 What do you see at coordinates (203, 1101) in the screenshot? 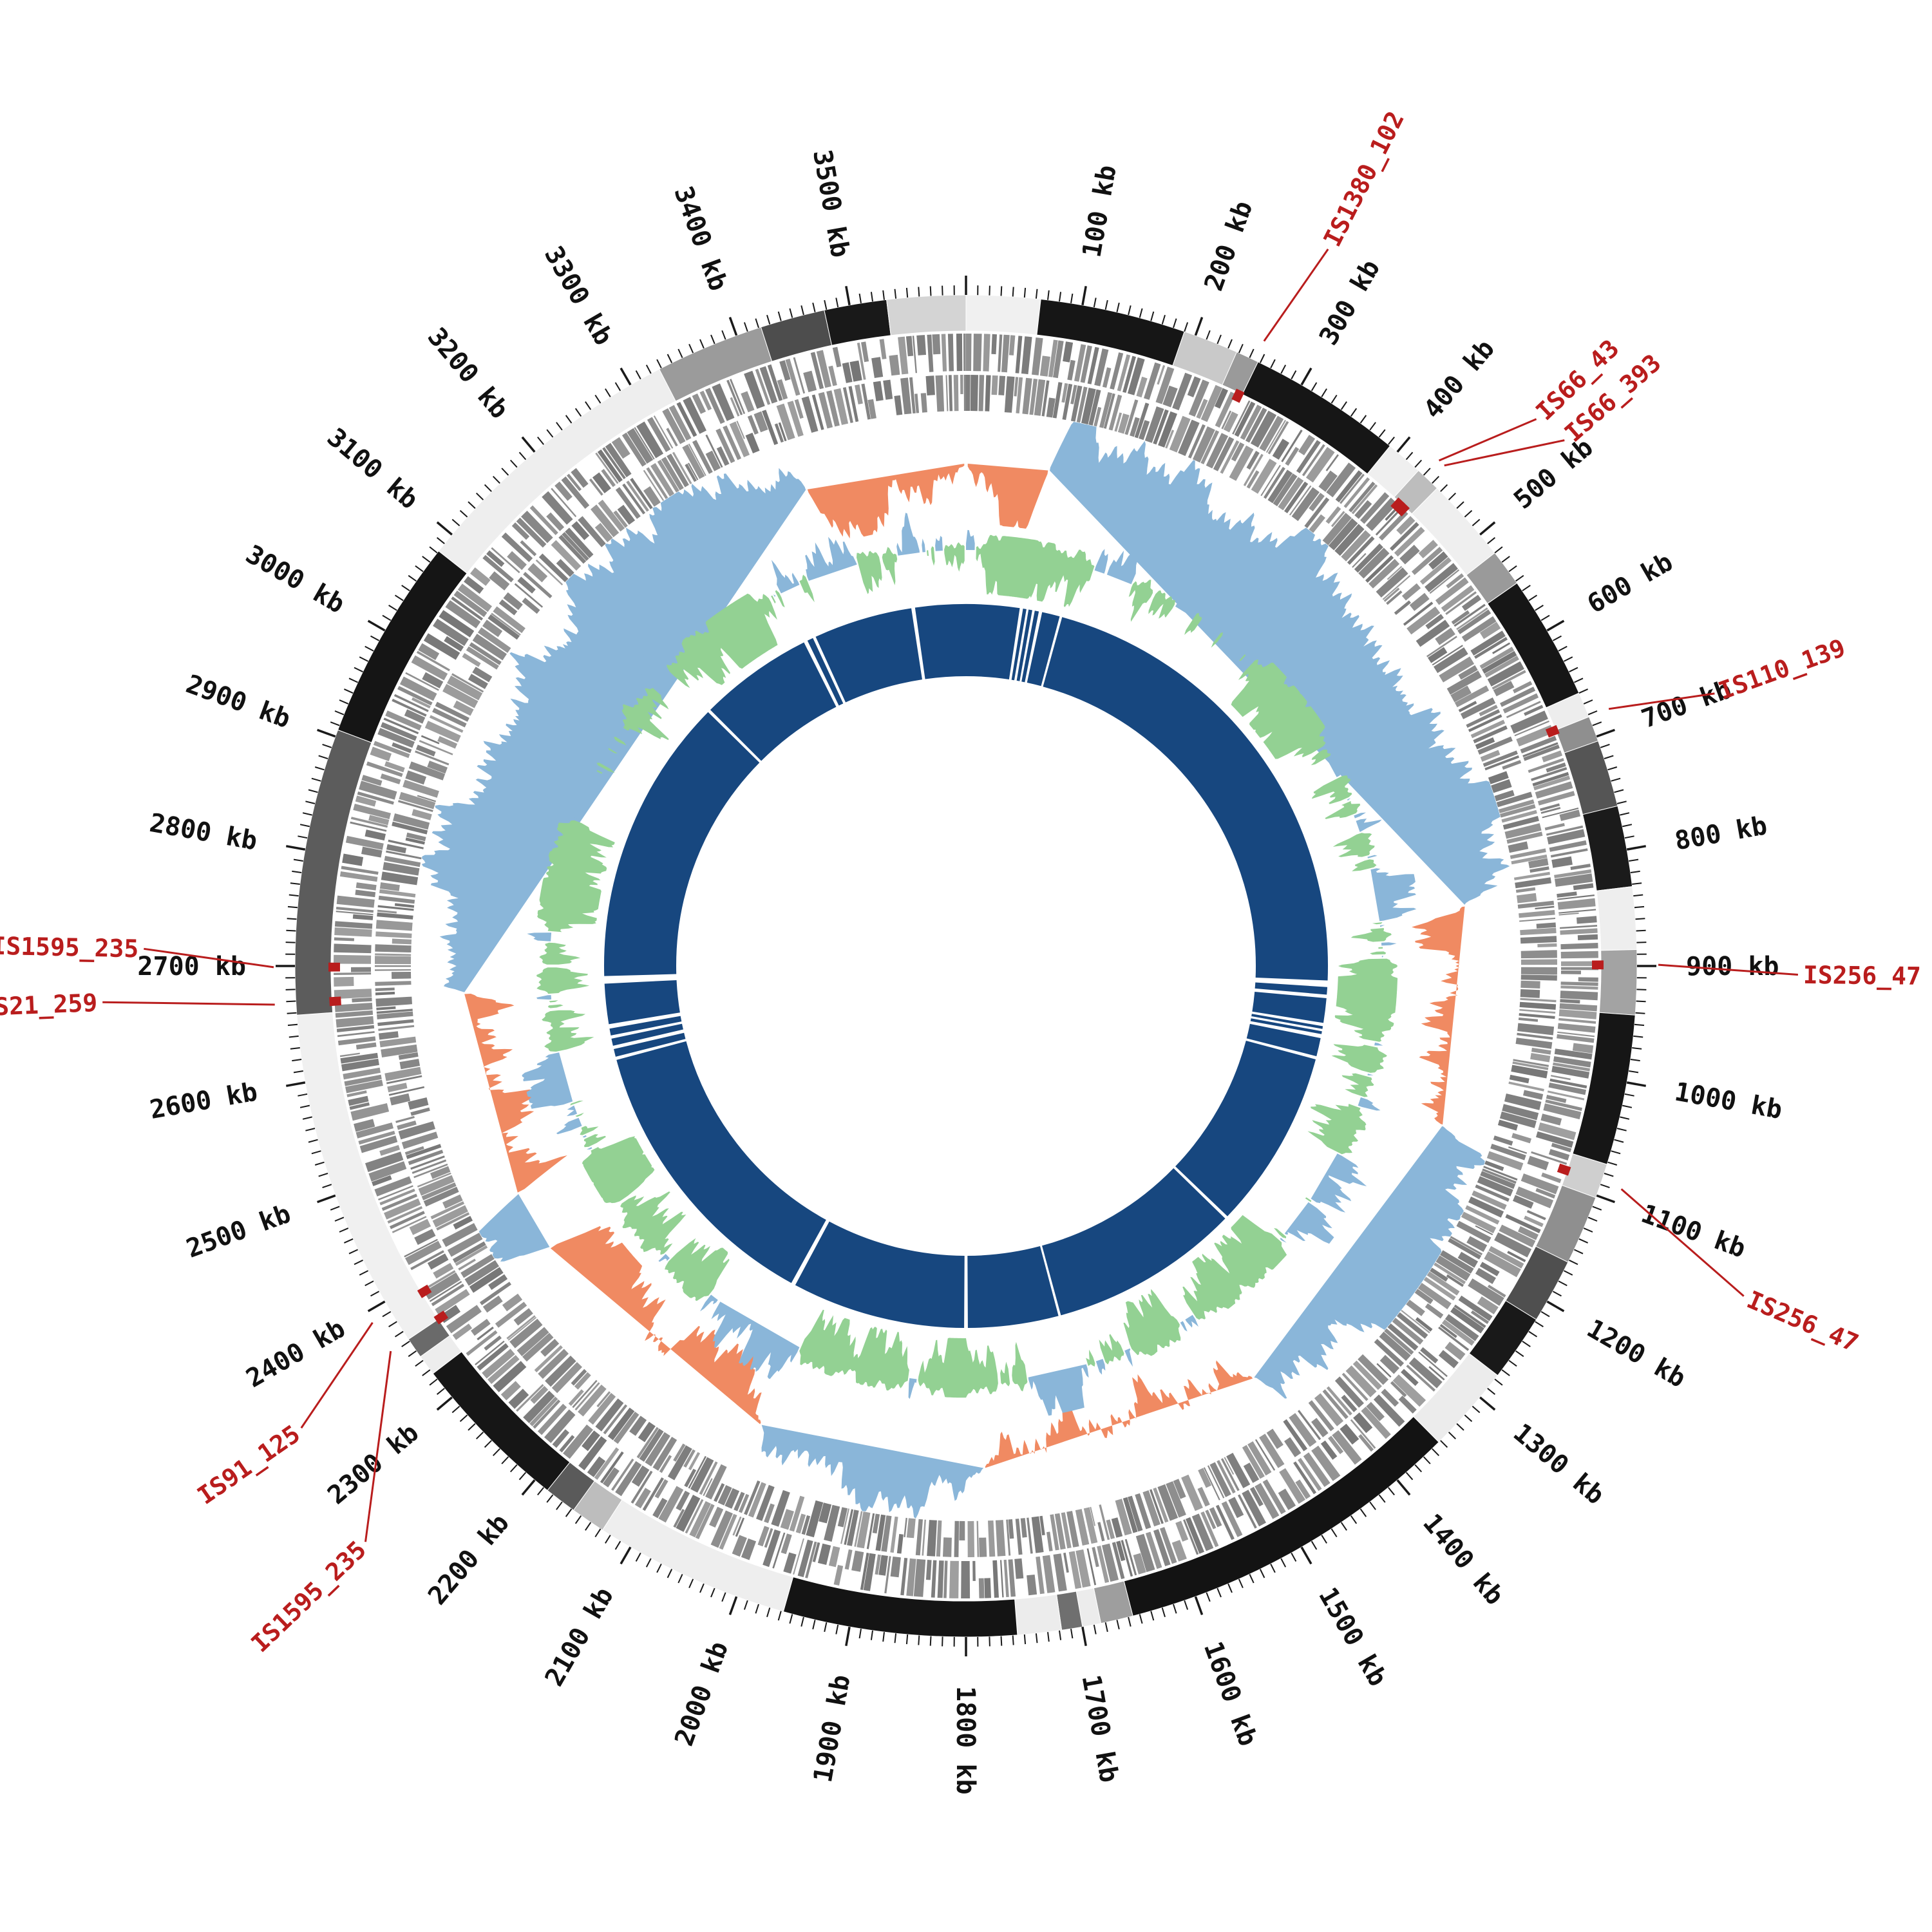
I see `tick-label: 2600 kb` at bounding box center [203, 1101].